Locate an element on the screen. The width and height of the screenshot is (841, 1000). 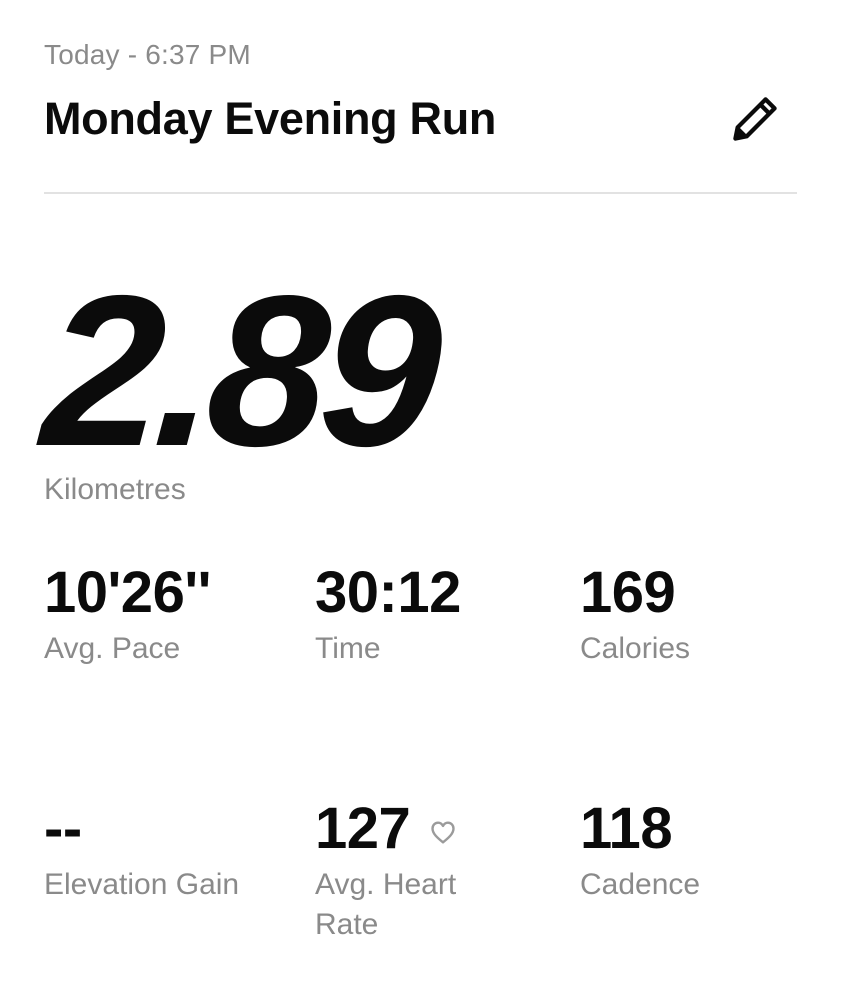
activity-date: Today - 6:37 PM is located at coordinates (147, 54).